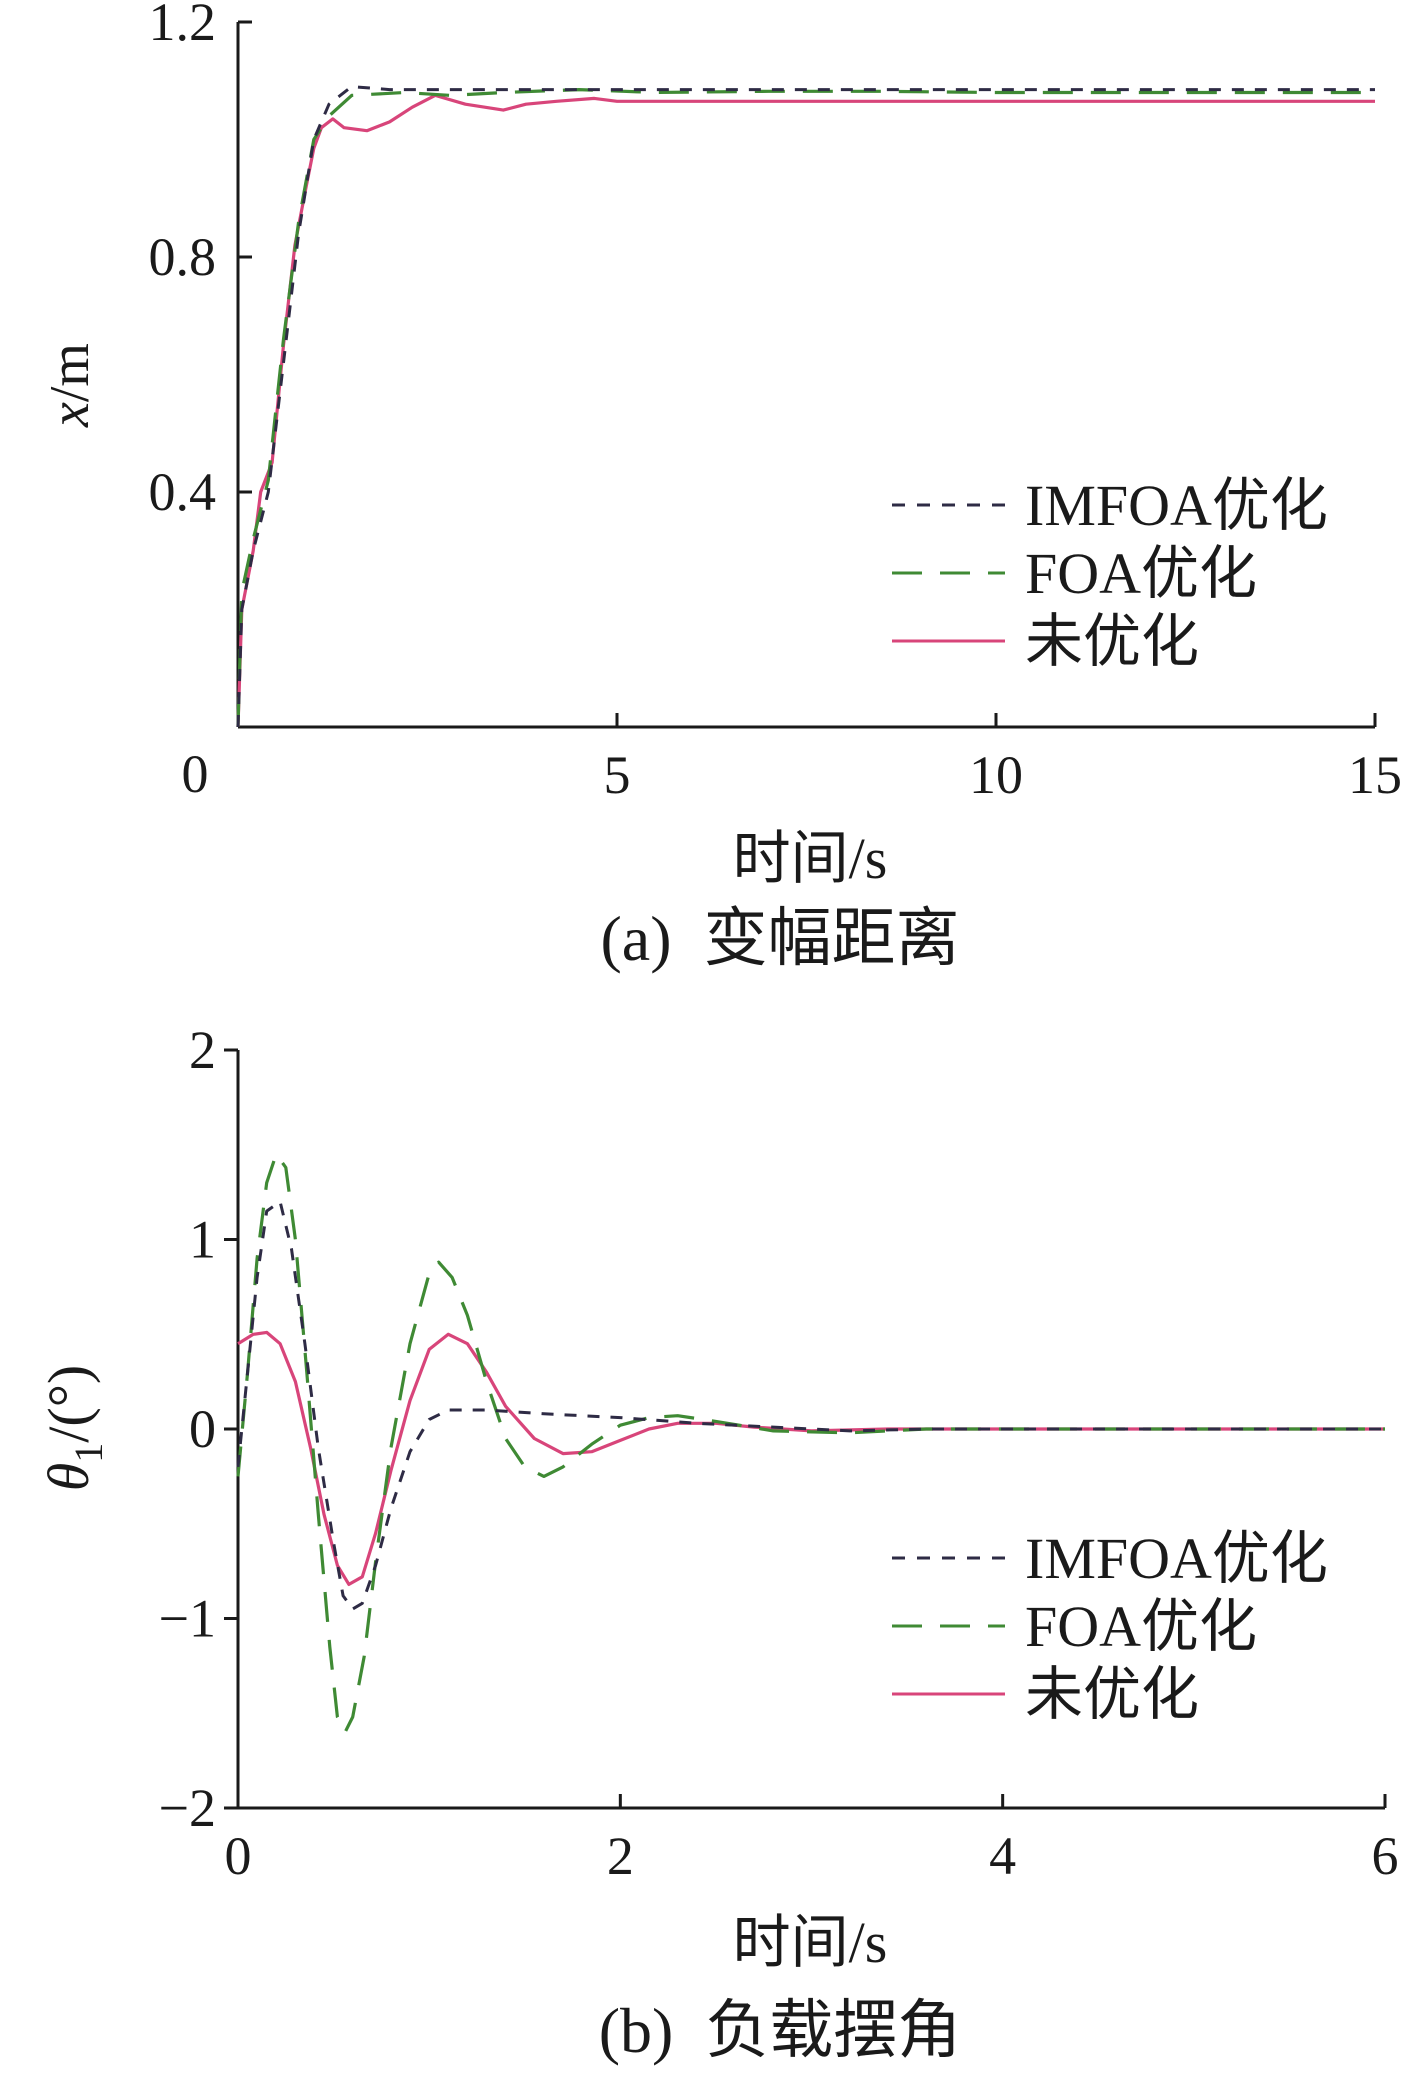 This screenshot has height=2076, width=1408. Describe the element at coordinates (779, 938) in the screenshot. I see `chart-a-caption: (a) 变幅距离` at that location.